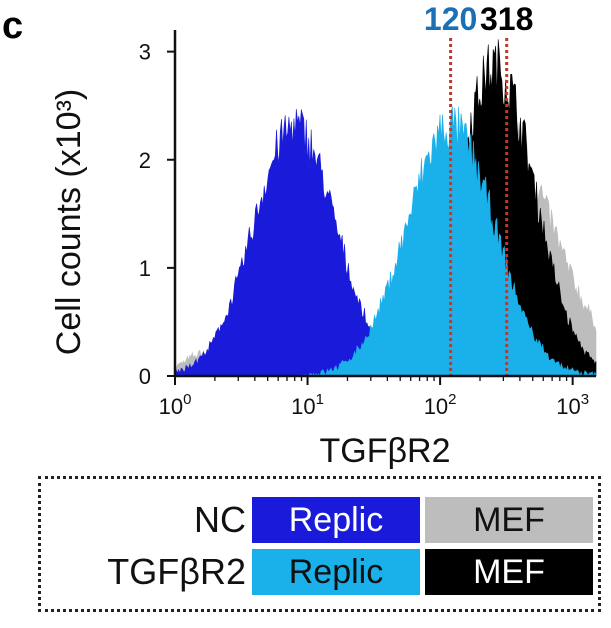 This screenshot has height=628, width=611. What do you see at coordinates (69, 222) in the screenshot?
I see `y-axis-title: Cell counts (x10³)` at bounding box center [69, 222].